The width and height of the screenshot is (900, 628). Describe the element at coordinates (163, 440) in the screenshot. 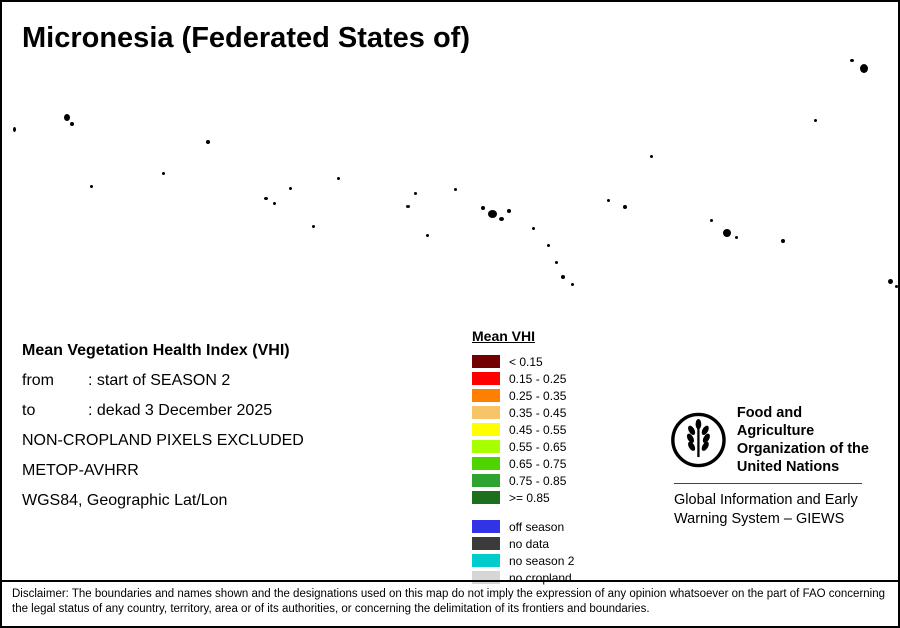

I see `noncropland-note: NON-CROPLAND PIXELS EXCLUDED` at that location.